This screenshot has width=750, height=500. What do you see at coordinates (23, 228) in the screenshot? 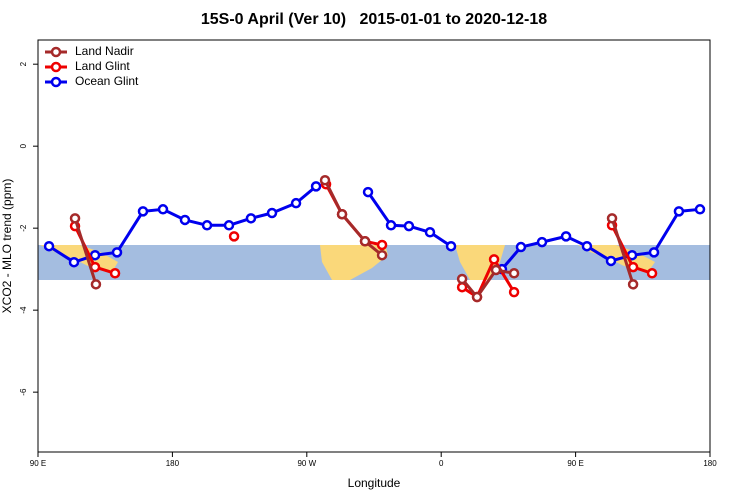
I see `y-tick-label: -2` at bounding box center [23, 228].